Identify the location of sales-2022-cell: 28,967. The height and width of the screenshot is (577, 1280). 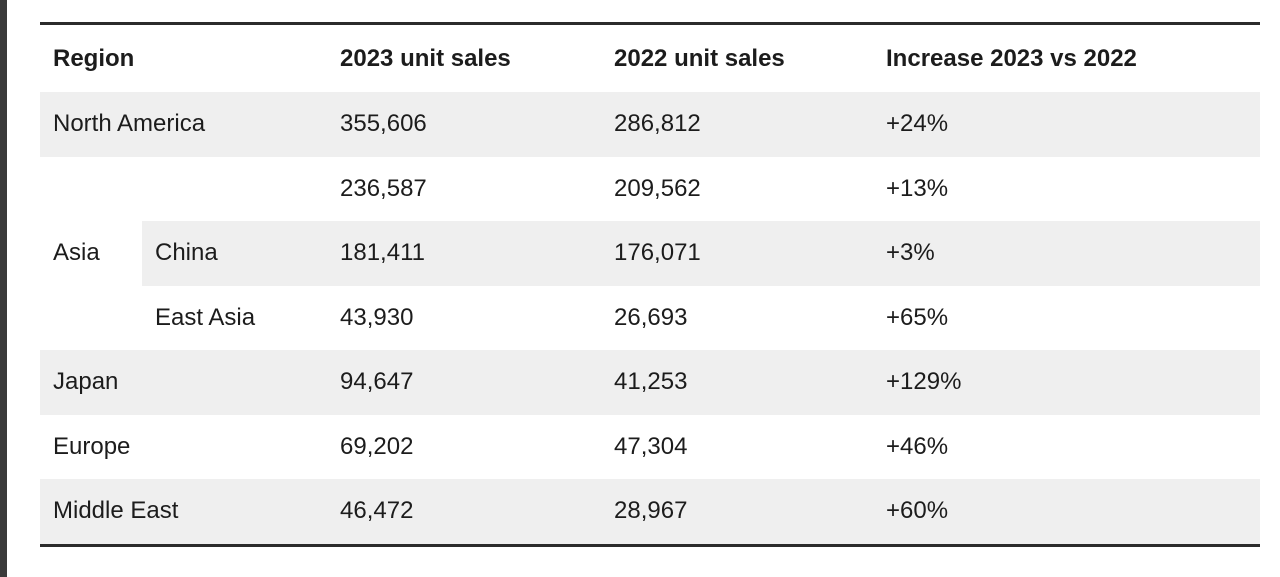
(737, 511).